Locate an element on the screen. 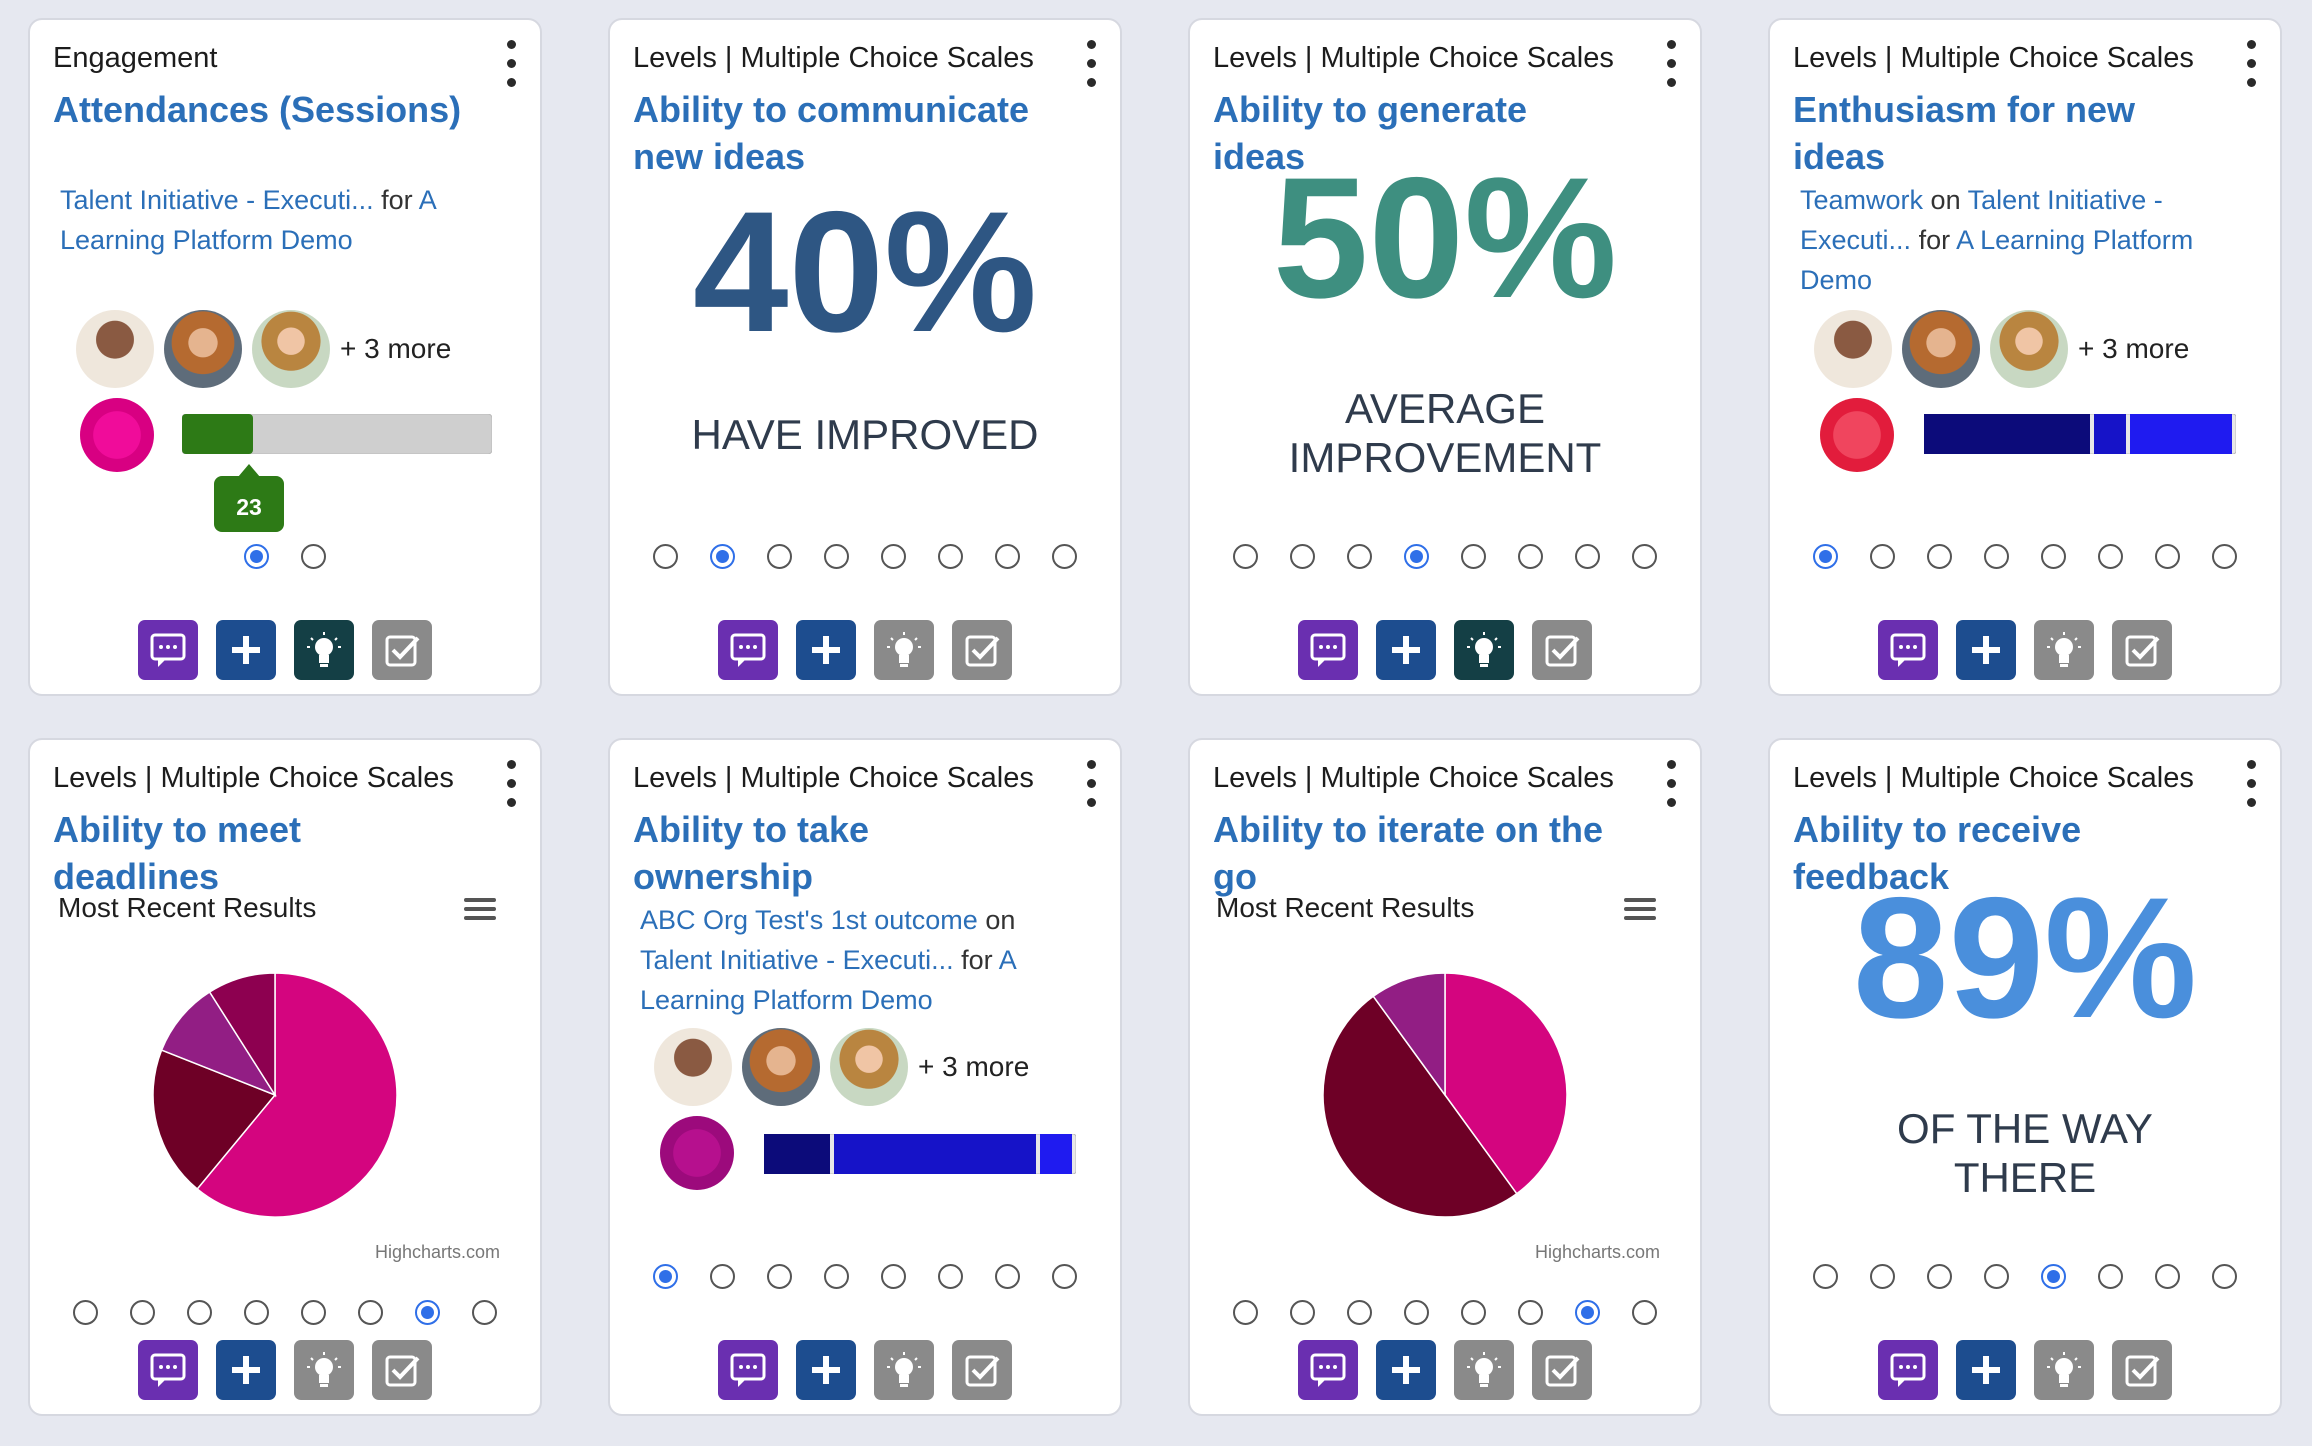 The image size is (2312, 1446). outcome-link: ABC Org Test's 1st outcome is located at coordinates (809, 920).